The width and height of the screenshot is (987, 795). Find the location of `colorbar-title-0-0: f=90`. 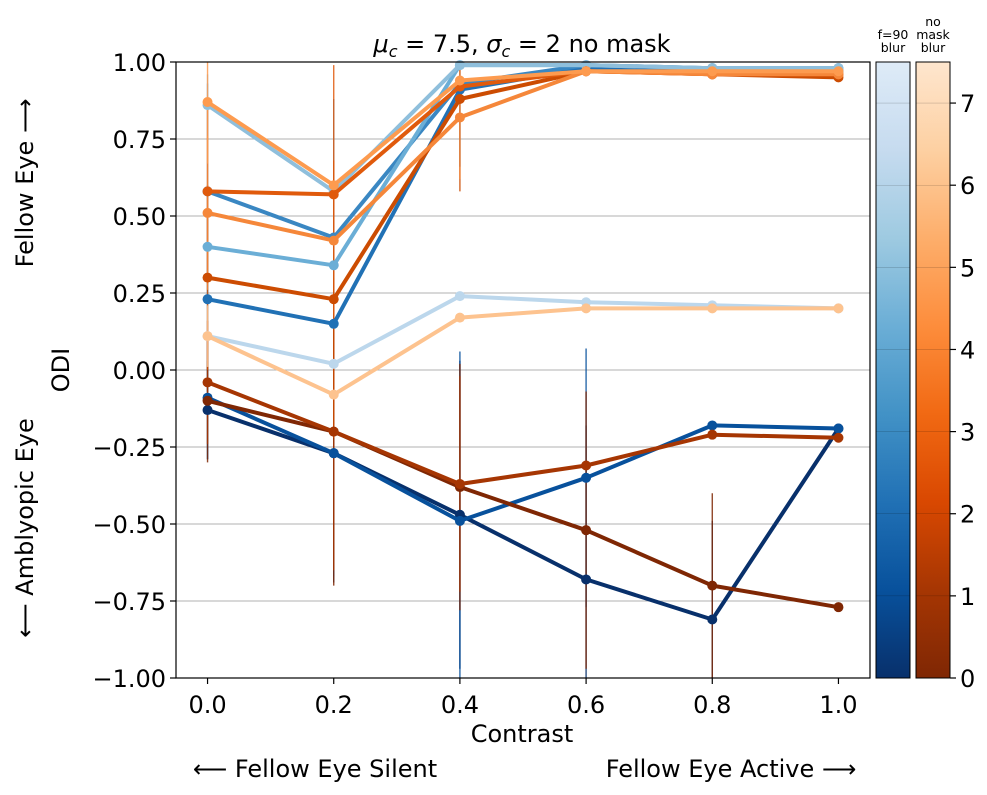

colorbar-title-0-0: f=90 is located at coordinates (893, 34).